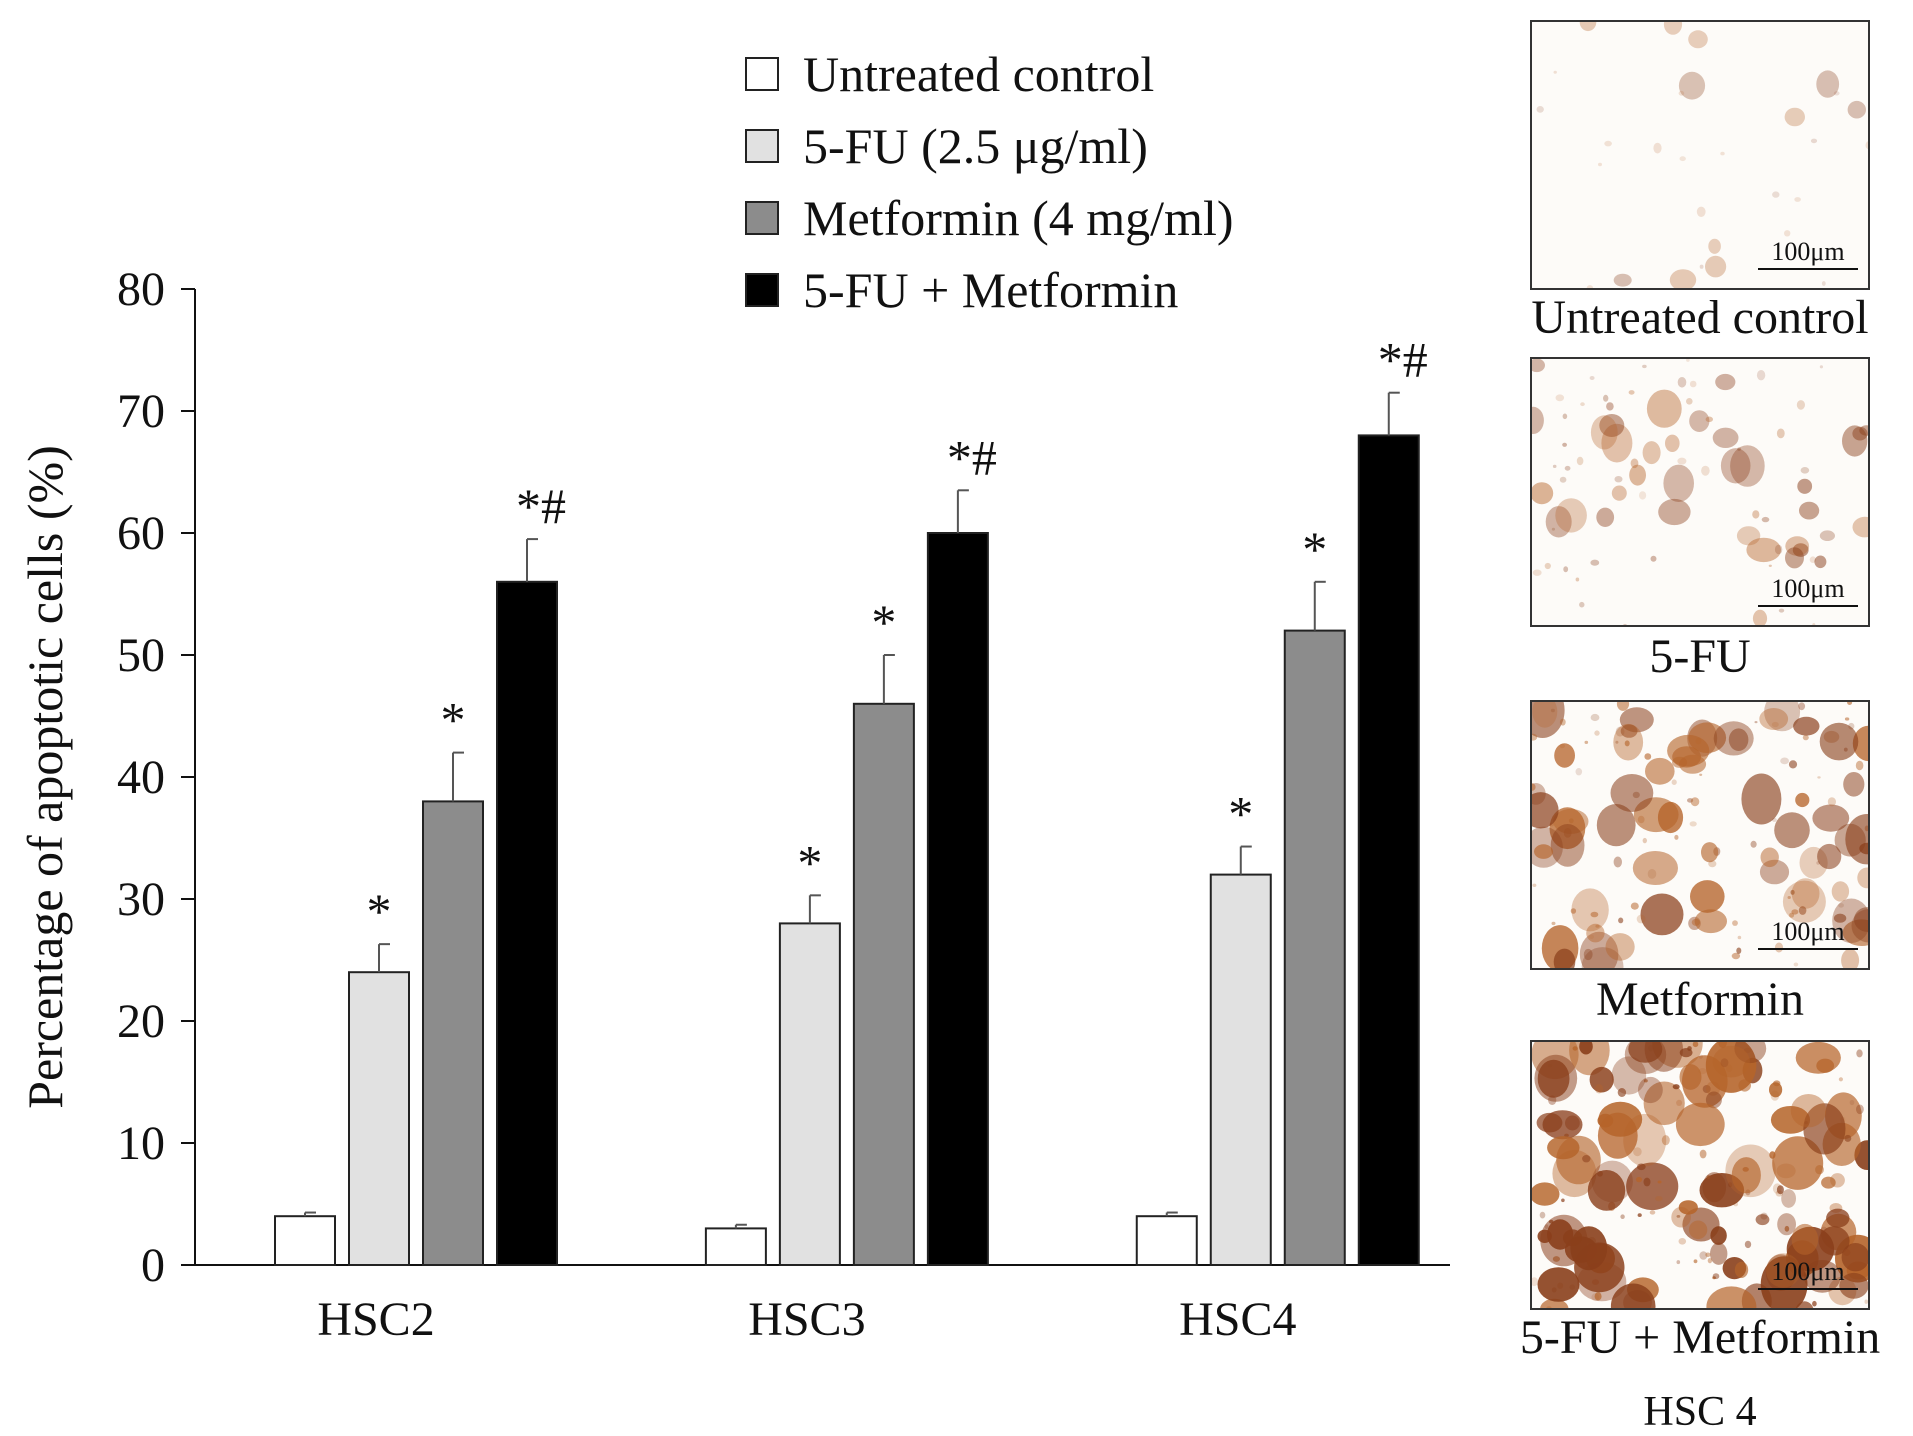 The image size is (1913, 1436). What do you see at coordinates (1700, 999) in the screenshot?
I see `micrograph-caption: Metformin` at bounding box center [1700, 999].